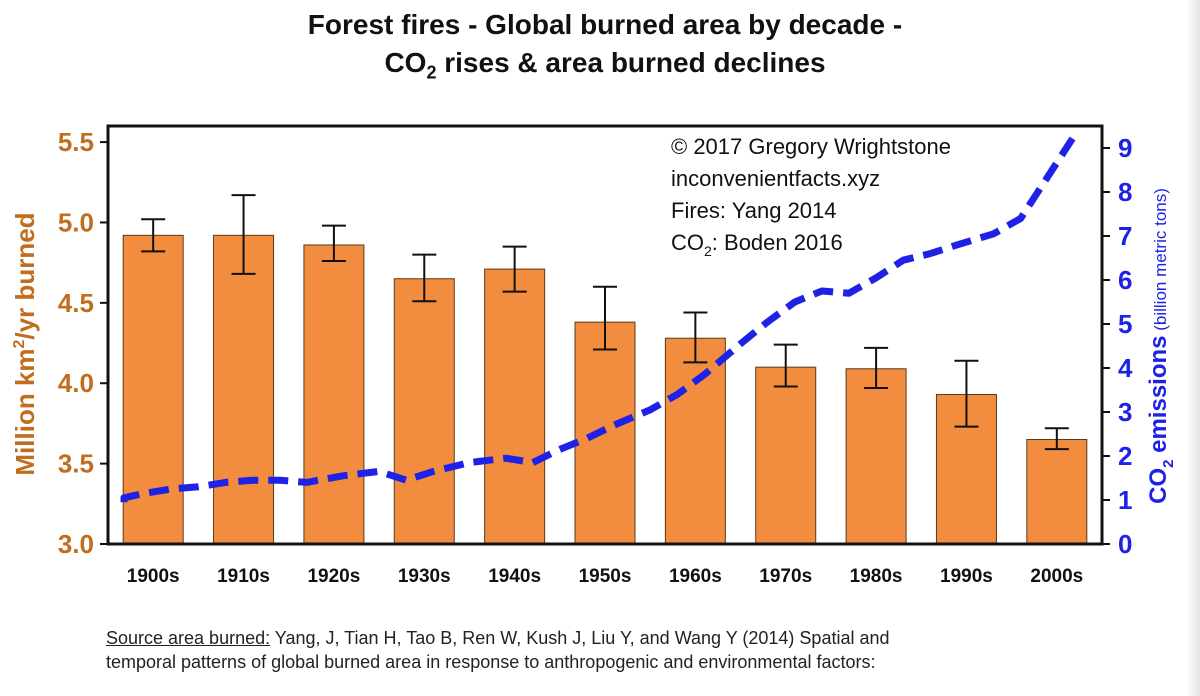 The width and height of the screenshot is (1200, 696). I want to click on bar-1910s, so click(244, 389).